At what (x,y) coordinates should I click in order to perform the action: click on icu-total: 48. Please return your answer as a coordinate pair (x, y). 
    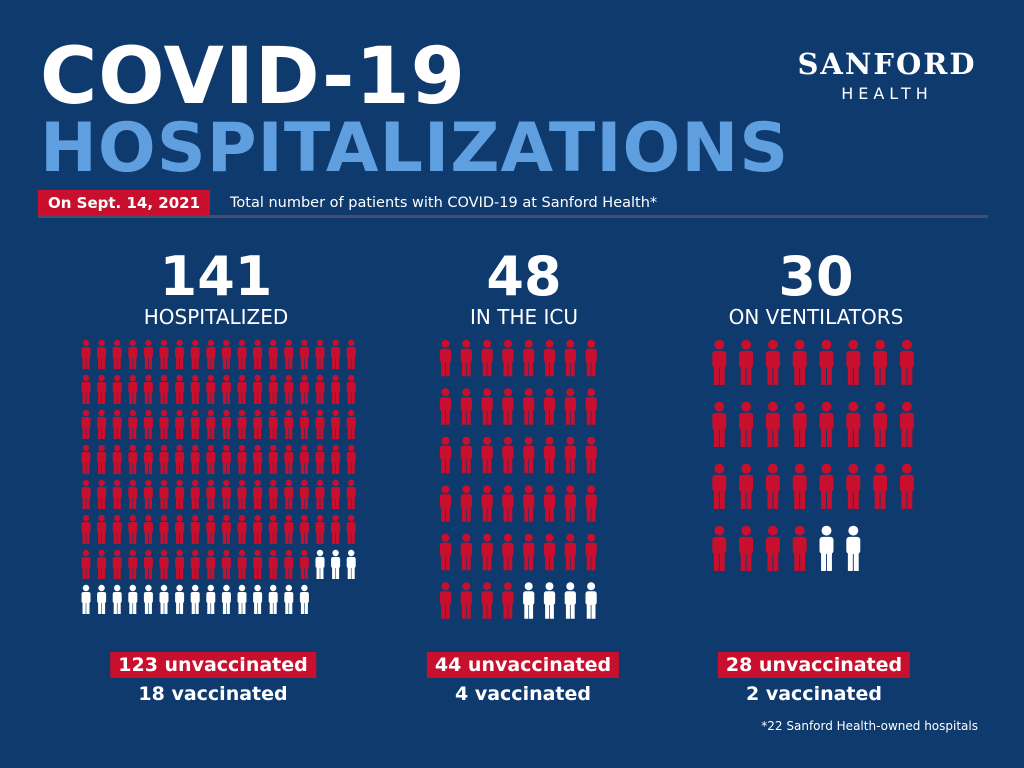
    Looking at the image, I should click on (524, 276).